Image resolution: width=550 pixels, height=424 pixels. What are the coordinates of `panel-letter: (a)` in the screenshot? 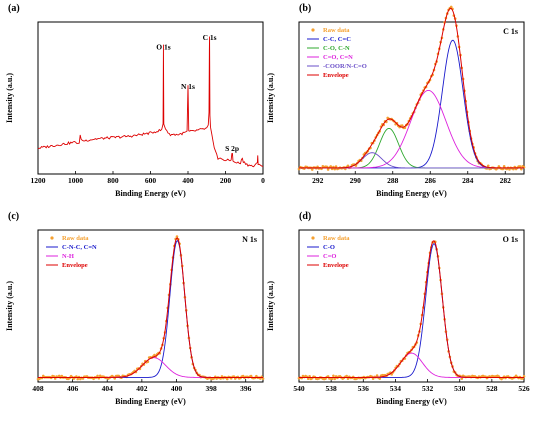 It's located at (14, 8).